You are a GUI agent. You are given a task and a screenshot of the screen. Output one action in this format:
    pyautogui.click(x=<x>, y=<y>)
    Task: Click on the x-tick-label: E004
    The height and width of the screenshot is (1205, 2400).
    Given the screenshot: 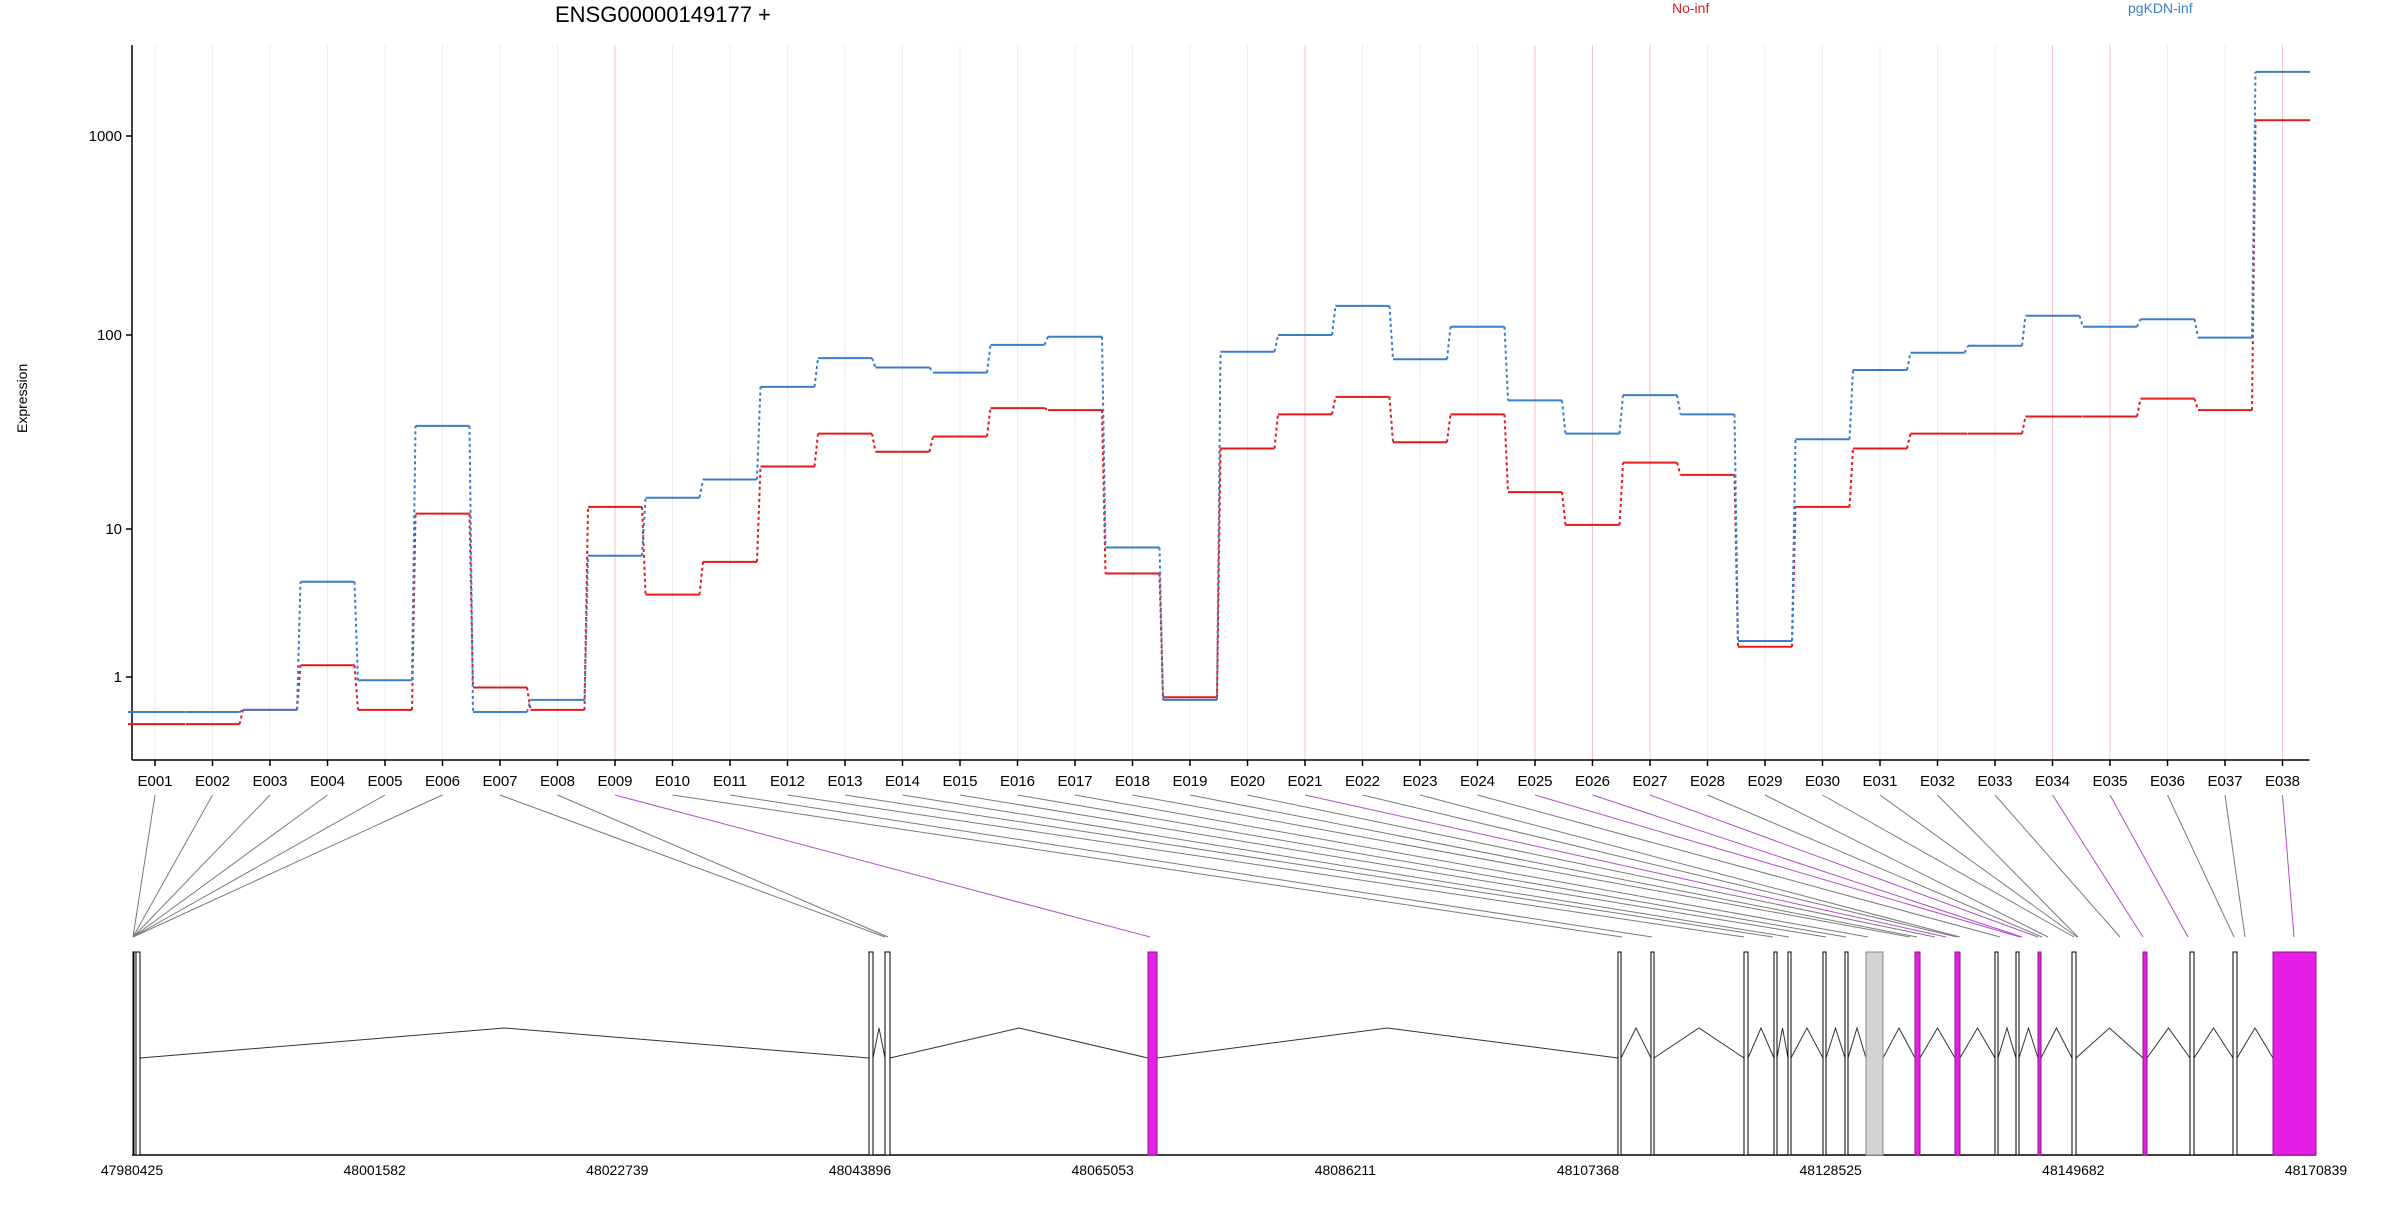 What is the action you would take?
    pyautogui.click(x=327, y=781)
    